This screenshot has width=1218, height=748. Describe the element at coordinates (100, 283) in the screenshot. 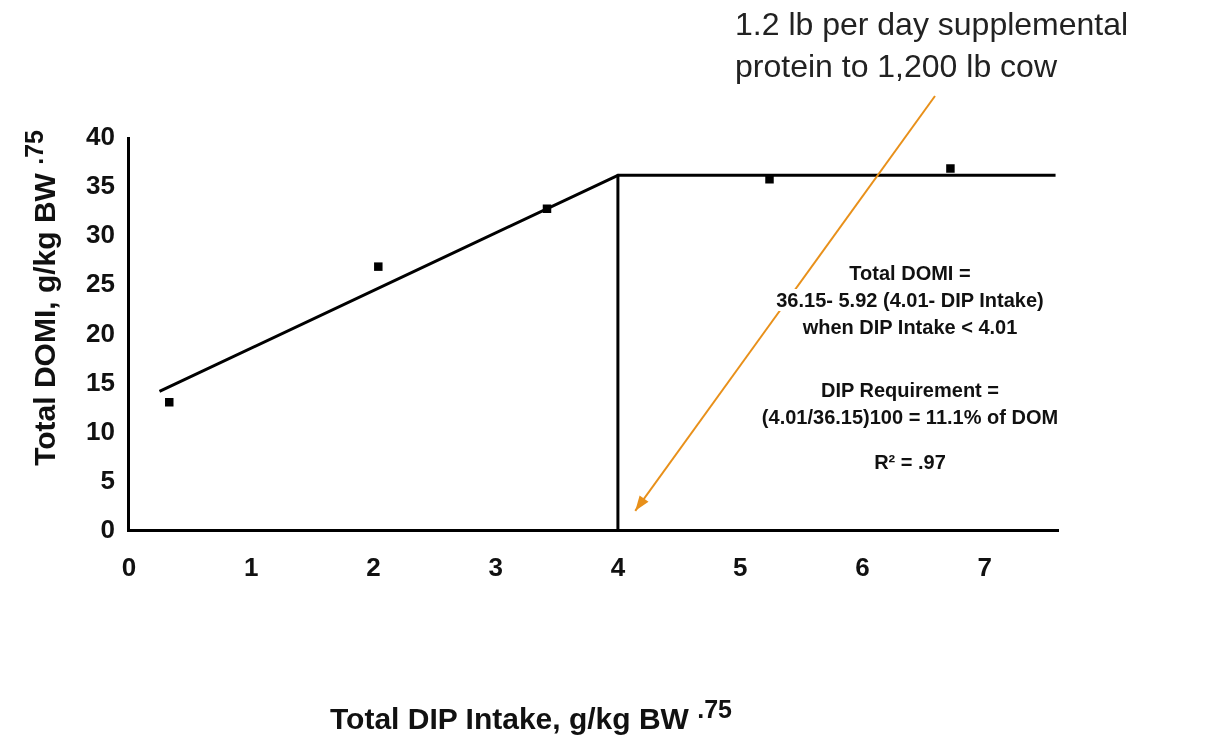

I see `y-tick-label: 25` at that location.